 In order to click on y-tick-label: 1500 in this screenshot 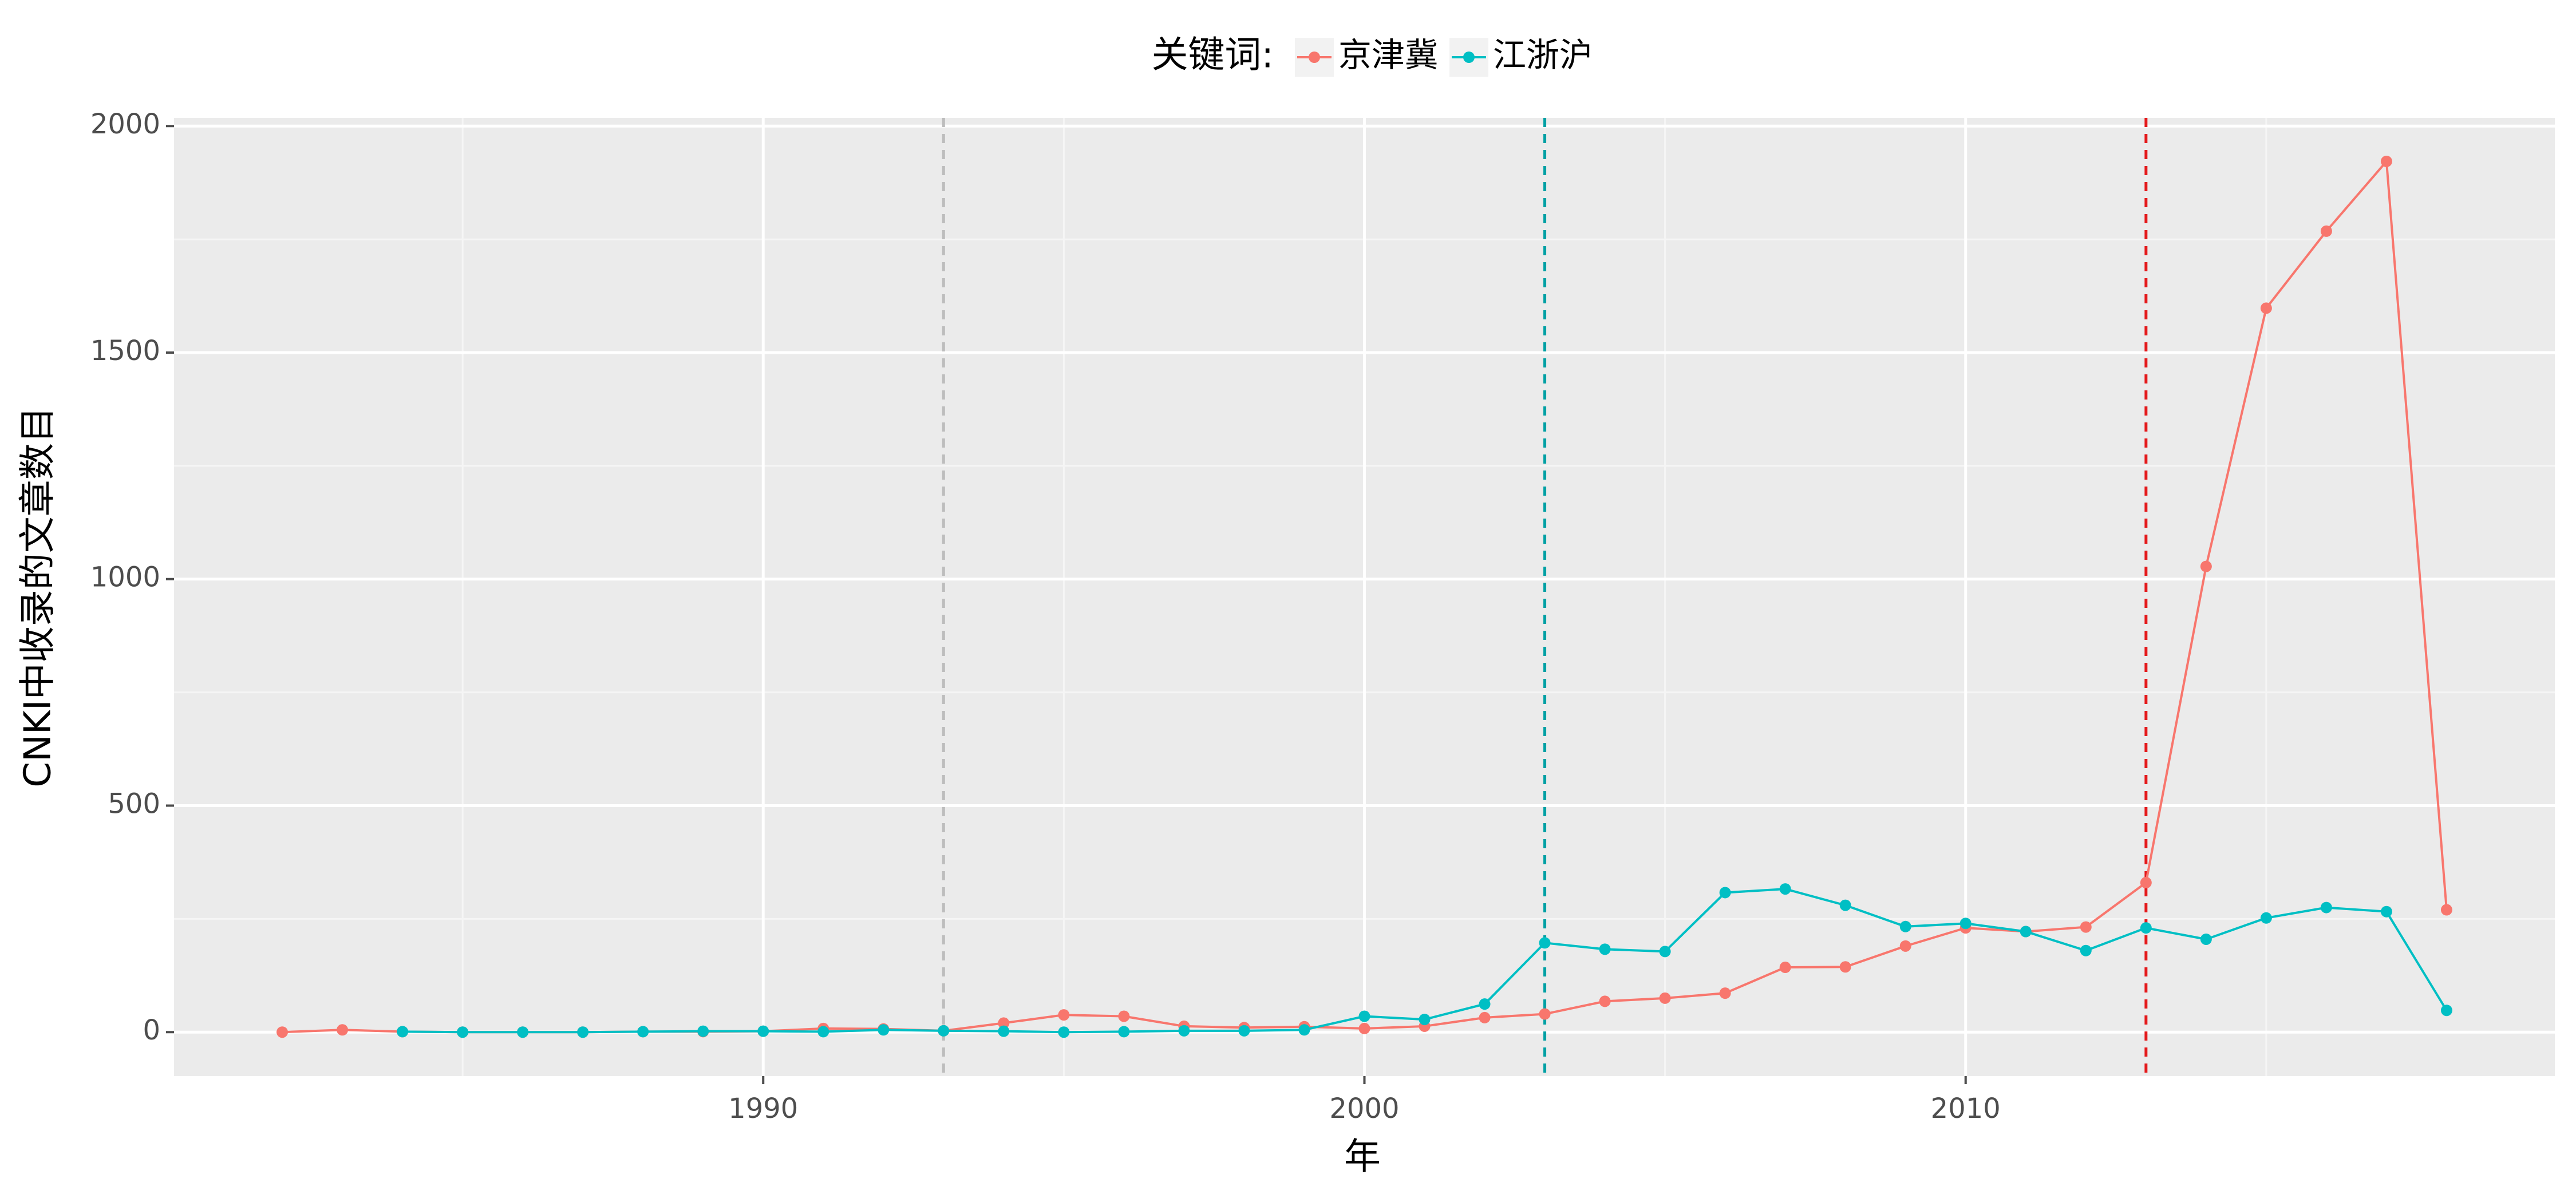, I will do `click(125, 351)`.